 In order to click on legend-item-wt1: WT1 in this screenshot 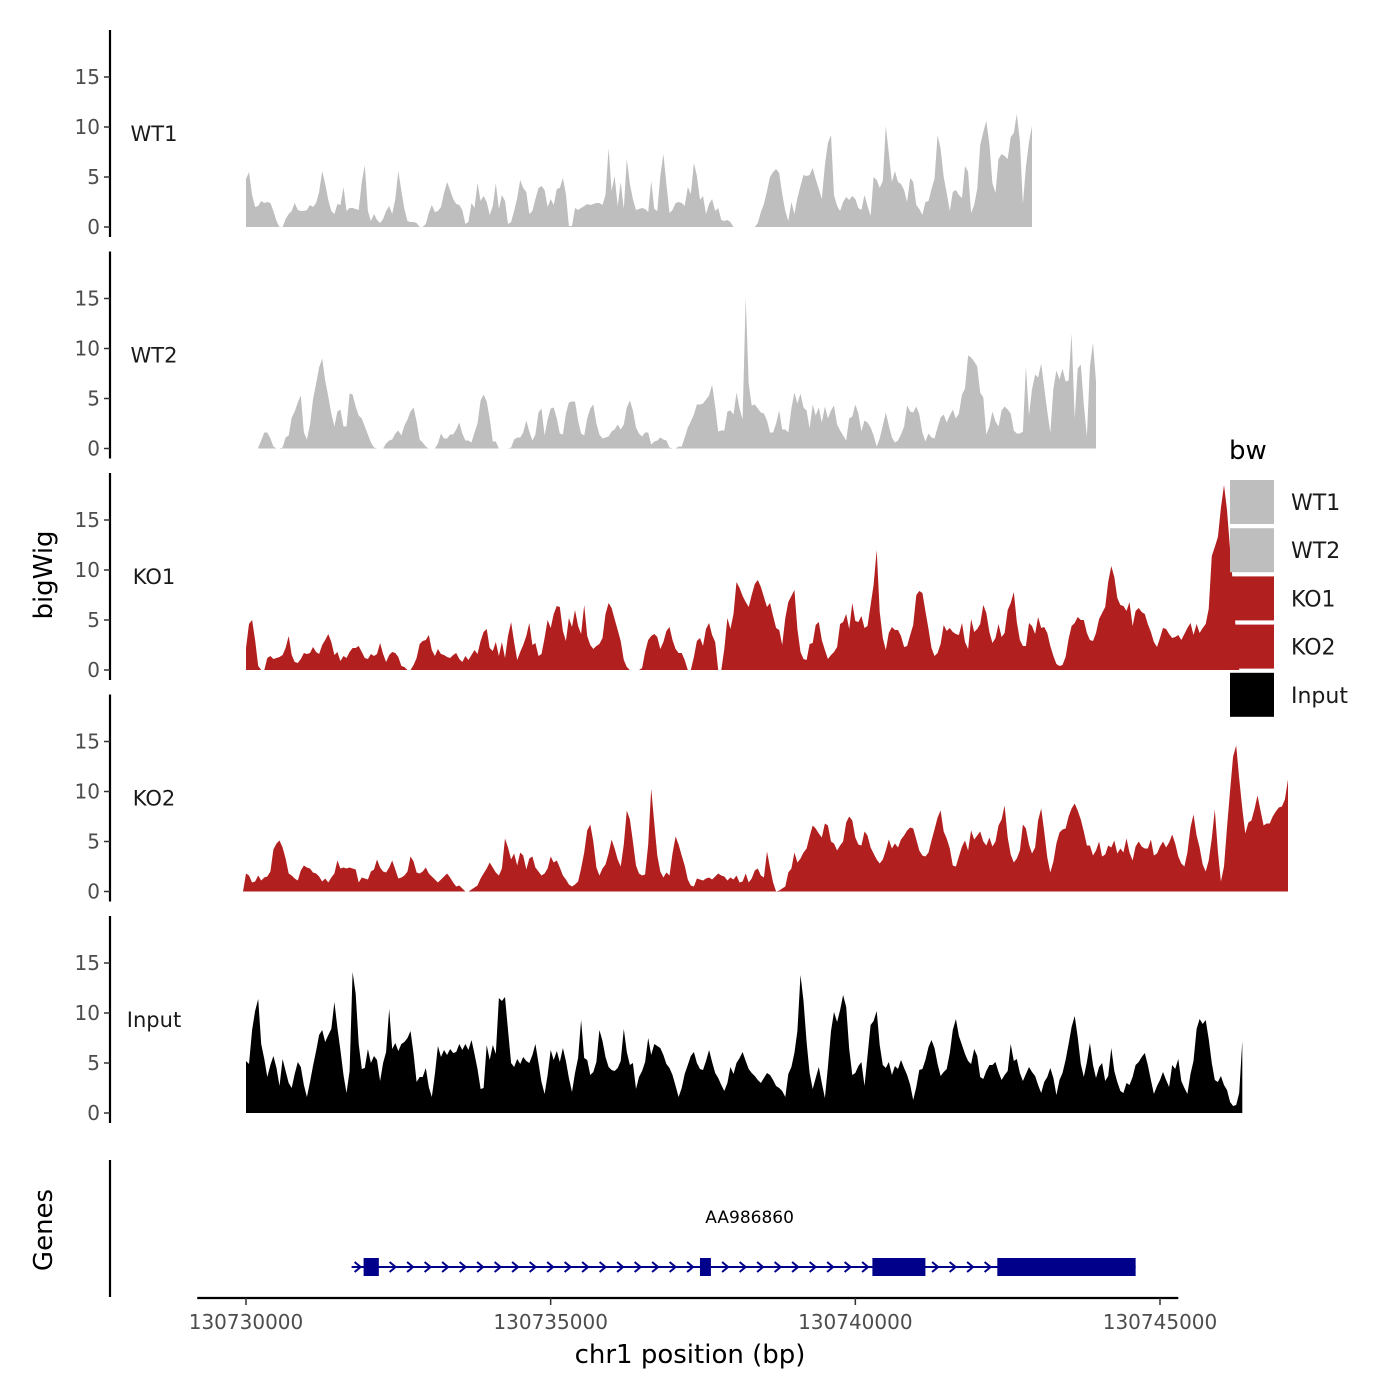, I will do `click(1285, 502)`.